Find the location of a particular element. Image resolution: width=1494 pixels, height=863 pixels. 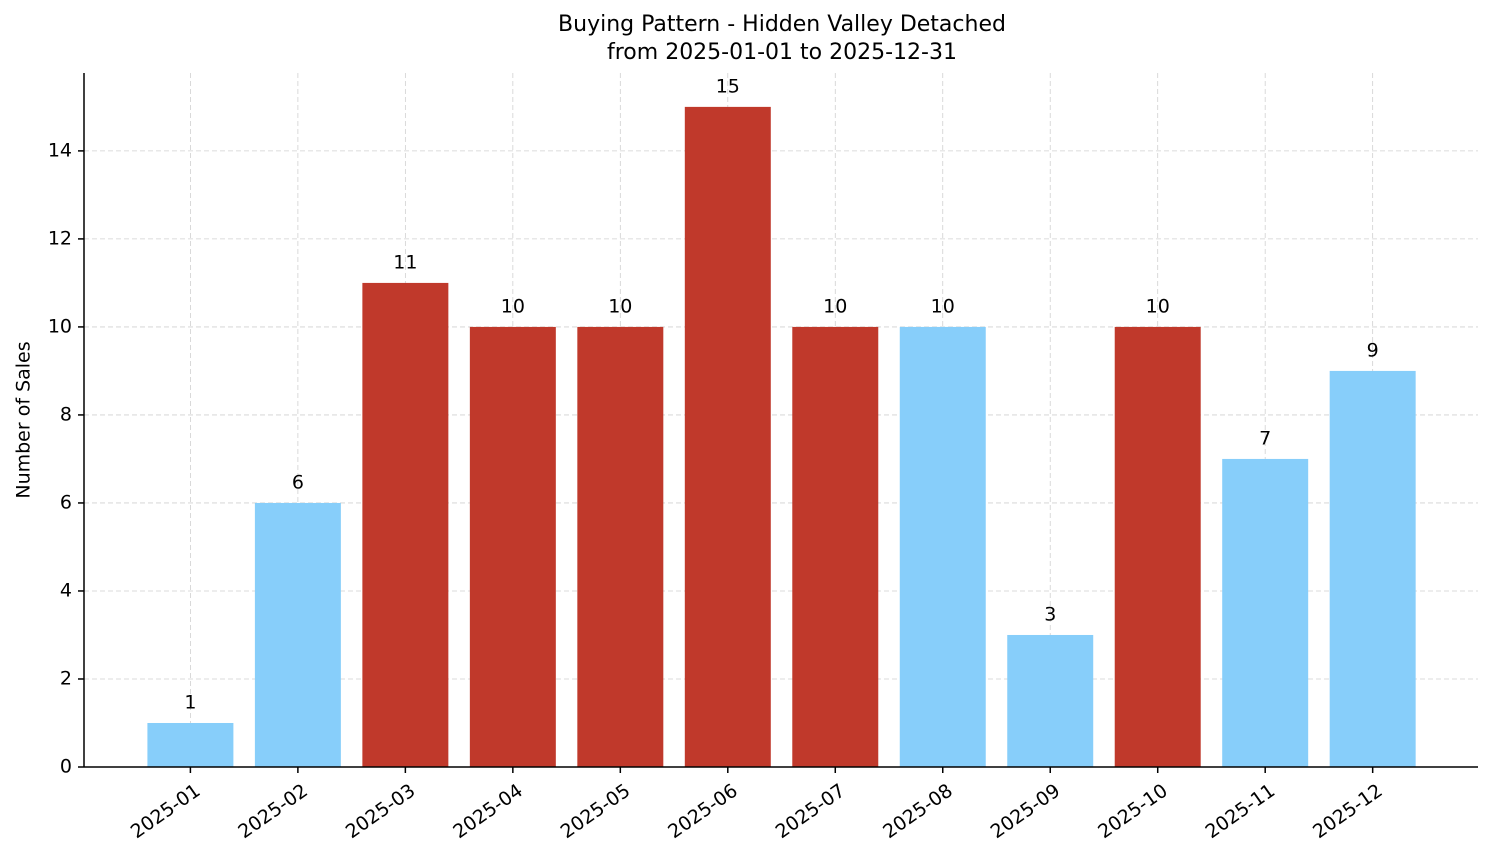

x-tick-label: 2025-07 is located at coordinates (811, 812).